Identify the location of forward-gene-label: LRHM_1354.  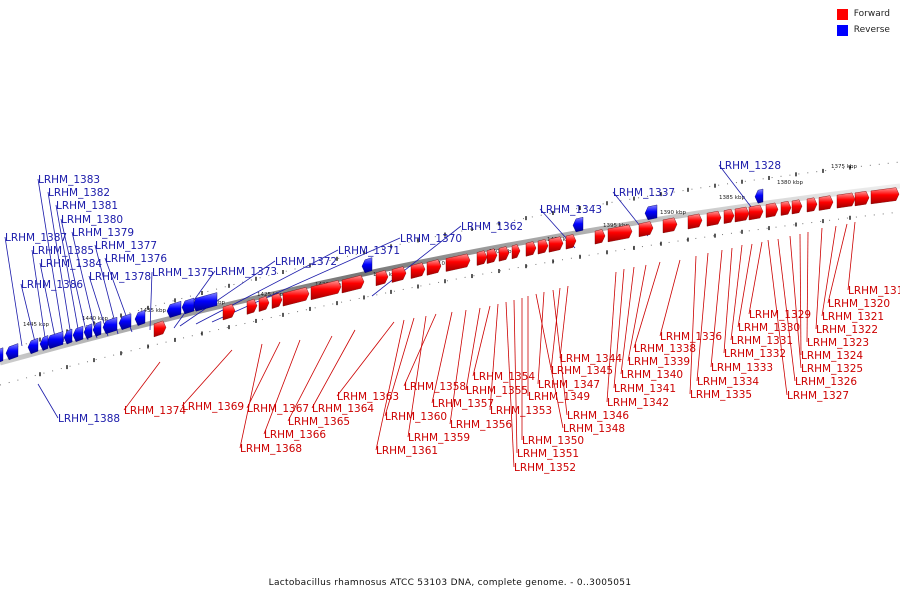
(504, 377).